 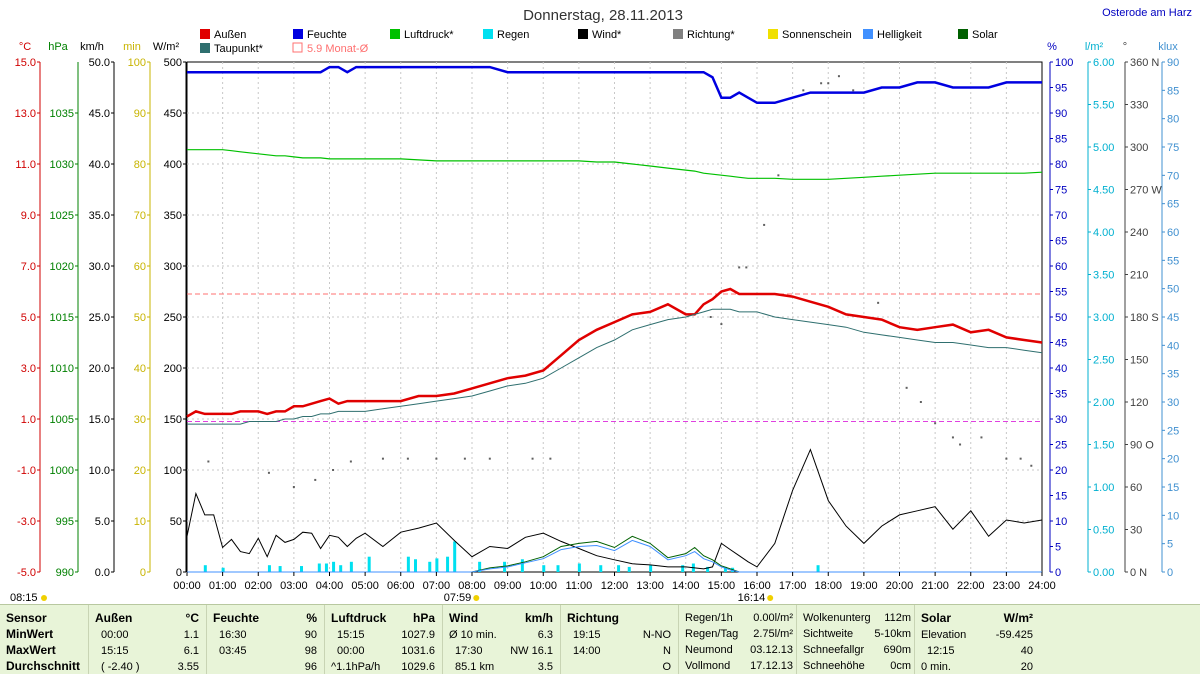 I want to click on axis-tick-label-lm2: 6.00, so click(x=1103, y=63).